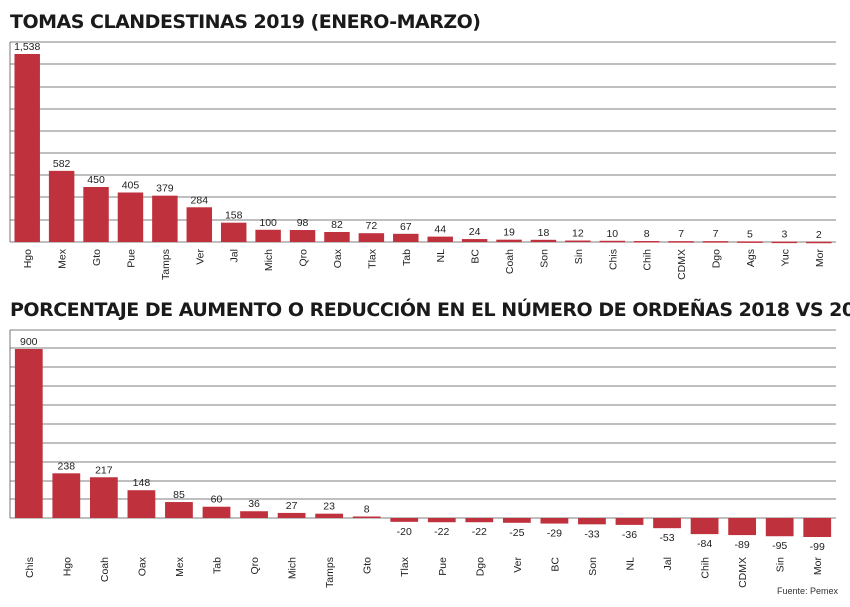  What do you see at coordinates (66, 495) in the screenshot?
I see `chart-2-bar-hgo` at bounding box center [66, 495].